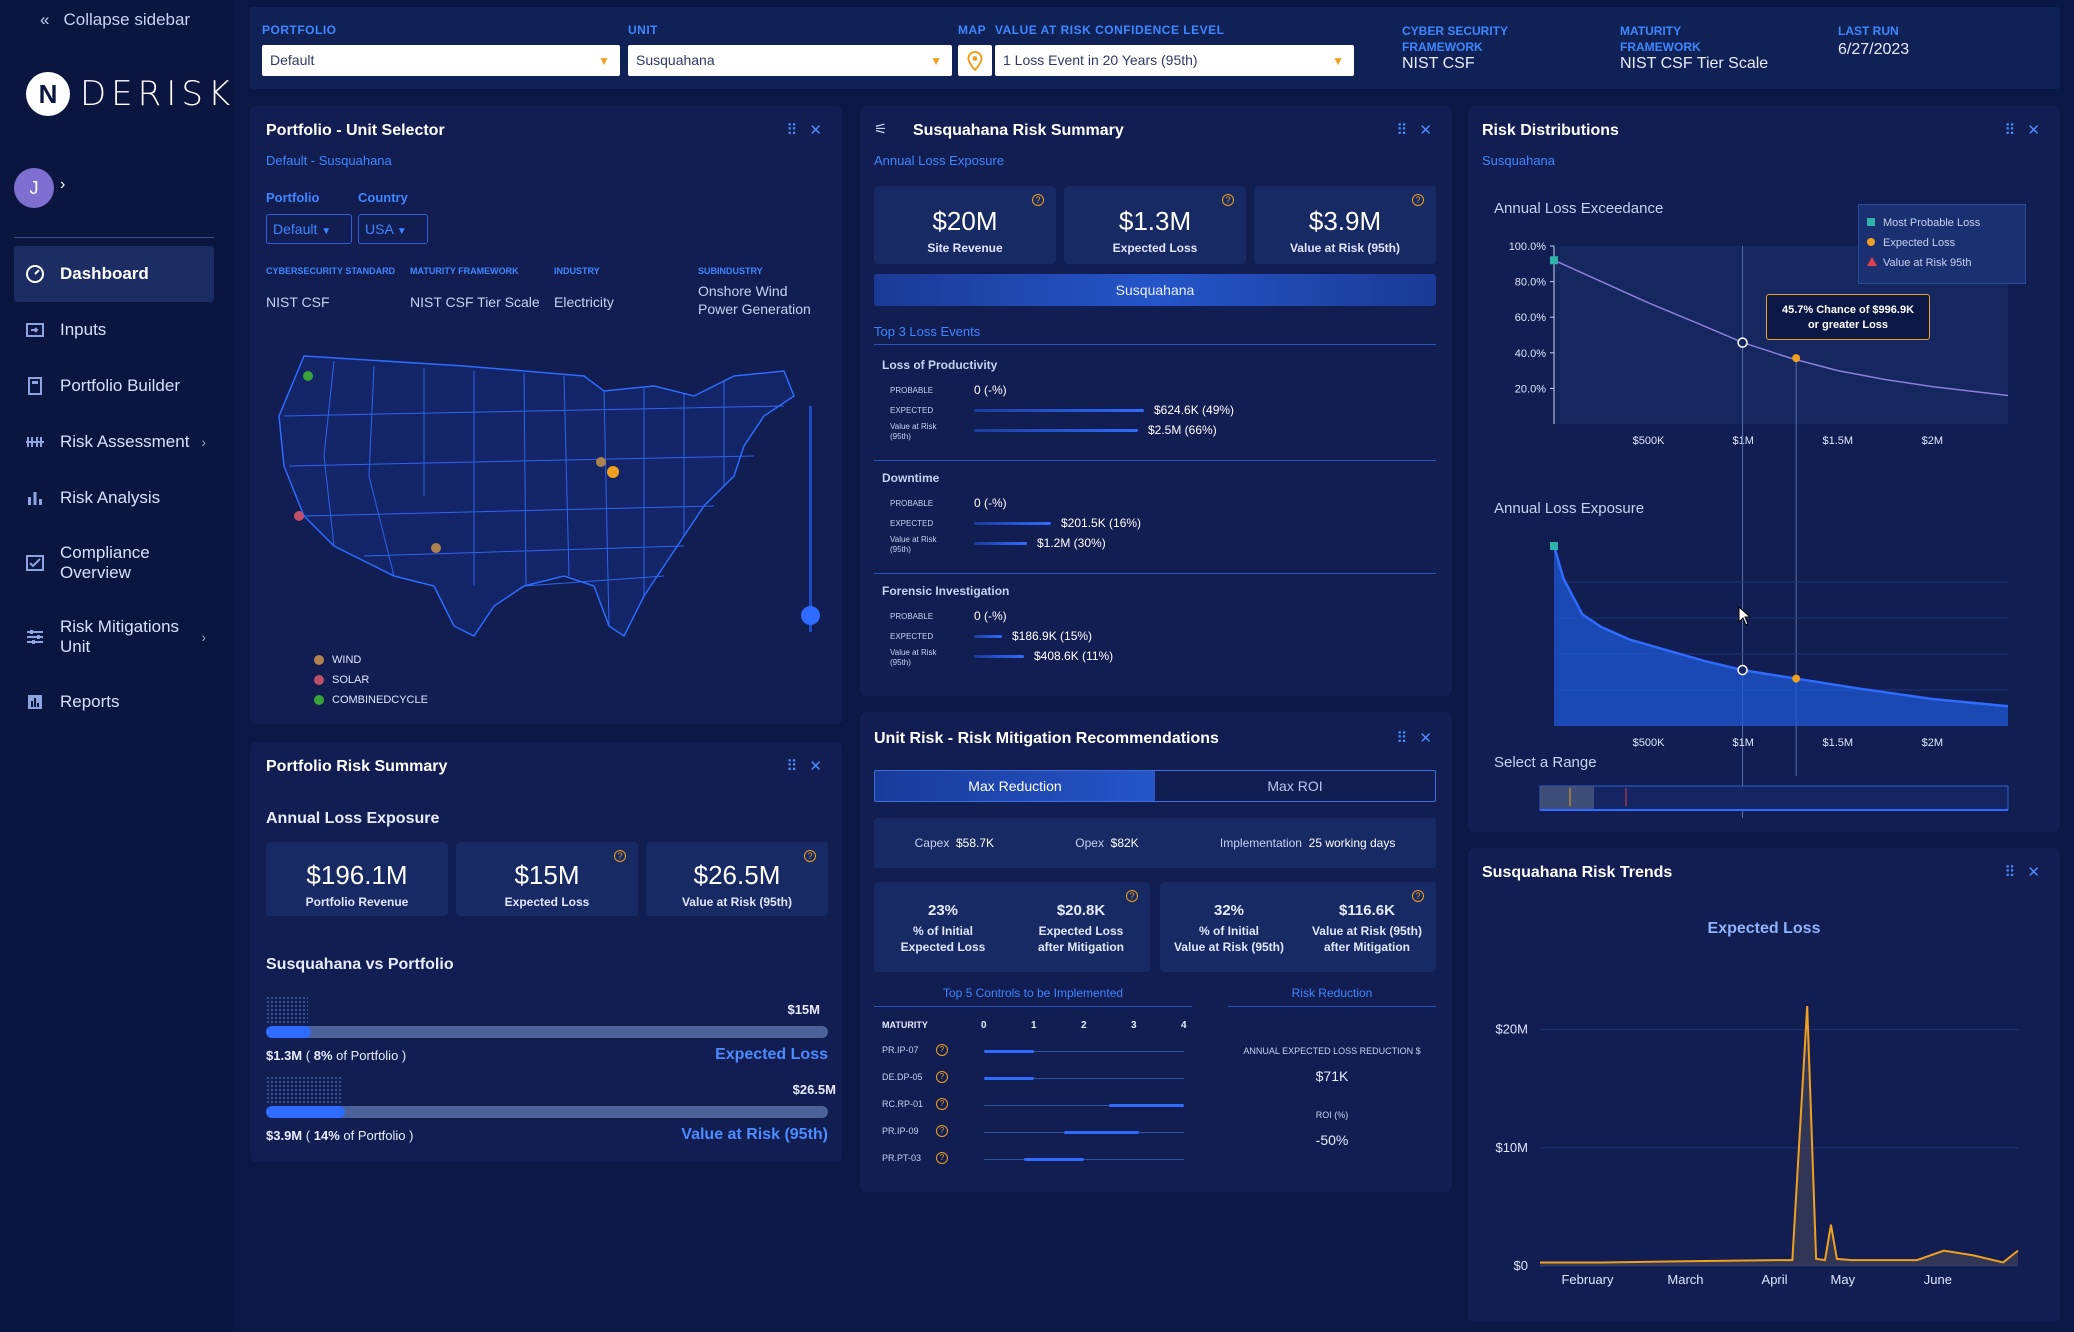  What do you see at coordinates (1685, 1279) in the screenshot?
I see `x-tick-label: March` at bounding box center [1685, 1279].